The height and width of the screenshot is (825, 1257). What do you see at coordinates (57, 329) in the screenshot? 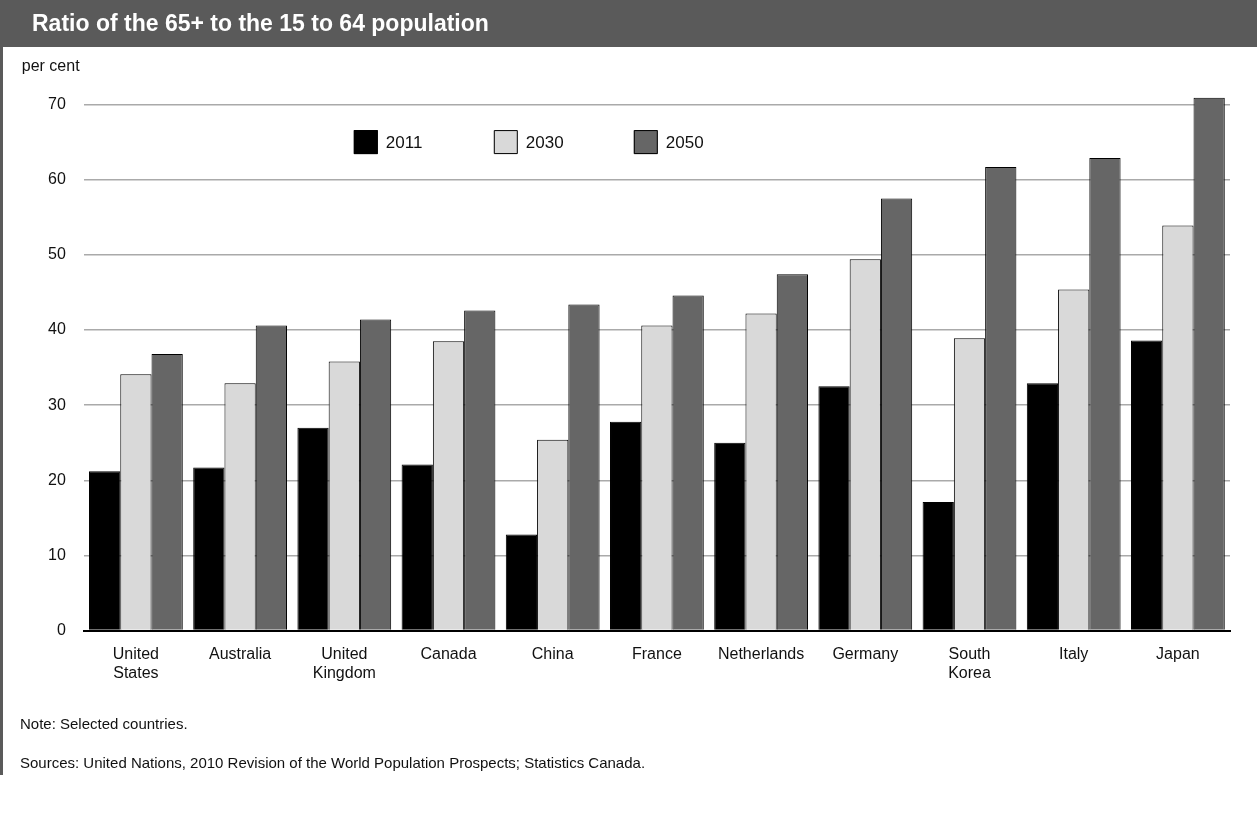
I see `y-tick-label: 40` at bounding box center [57, 329].